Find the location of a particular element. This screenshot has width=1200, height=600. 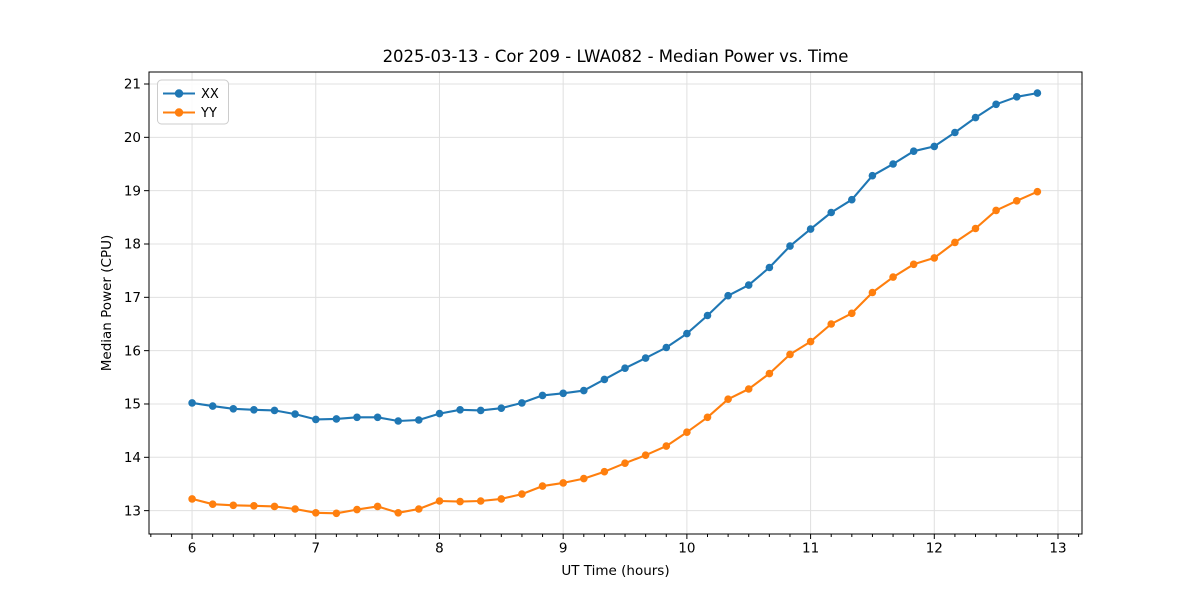

legend-label-YY: YY is located at coordinates (208, 113).